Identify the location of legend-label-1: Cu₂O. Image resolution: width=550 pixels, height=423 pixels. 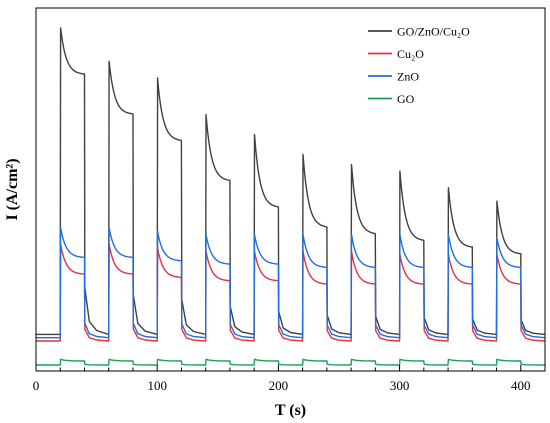
(410, 54).